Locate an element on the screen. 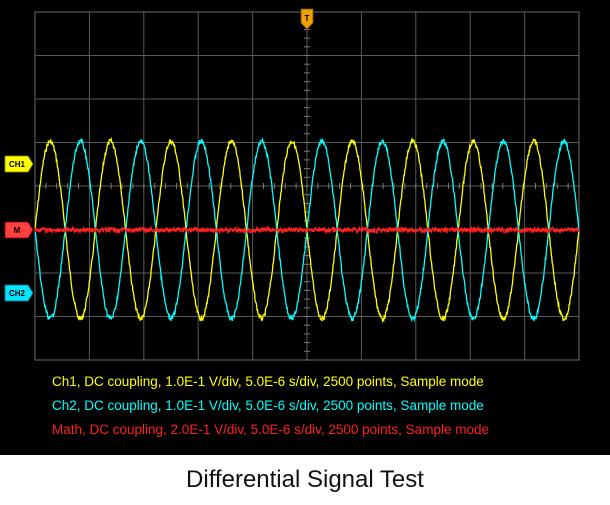  ch1-marker-label: CH1 is located at coordinates (17, 164).